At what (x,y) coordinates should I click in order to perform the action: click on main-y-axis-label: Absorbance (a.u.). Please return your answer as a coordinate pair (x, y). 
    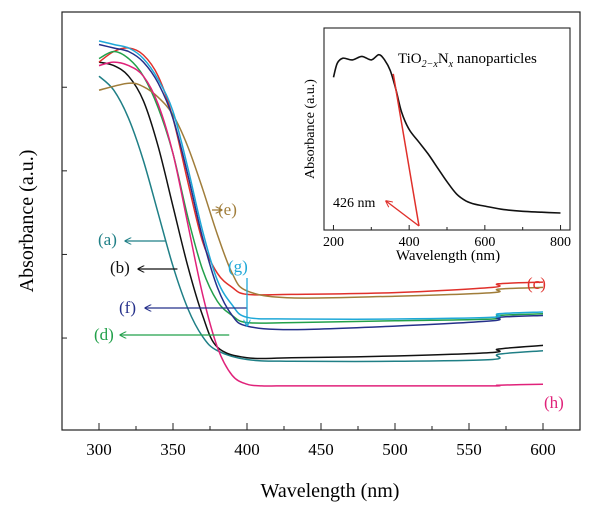
    Looking at the image, I should click on (27, 221).